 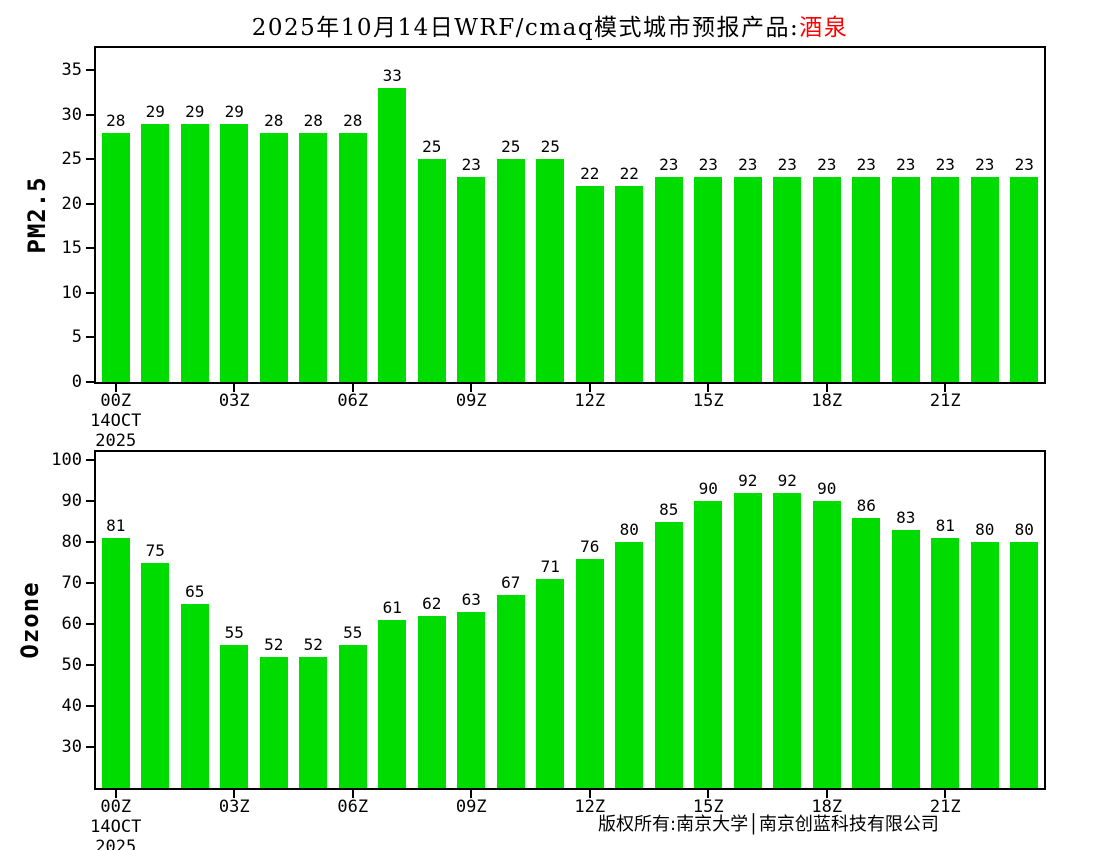 I want to click on ozone-axis-title: Ozone, so click(x=30, y=620).